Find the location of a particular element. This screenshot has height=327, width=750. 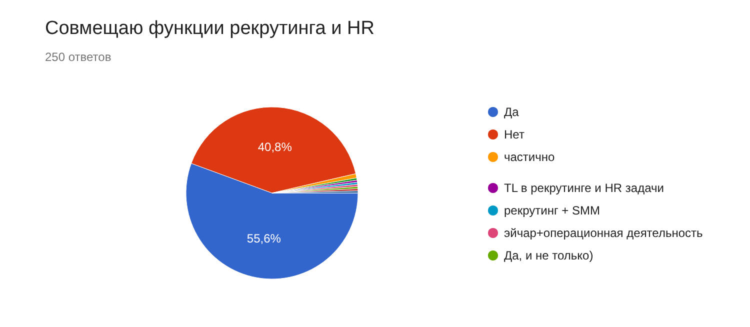

legend-label: эйчар+операционная деятельность is located at coordinates (603, 233).